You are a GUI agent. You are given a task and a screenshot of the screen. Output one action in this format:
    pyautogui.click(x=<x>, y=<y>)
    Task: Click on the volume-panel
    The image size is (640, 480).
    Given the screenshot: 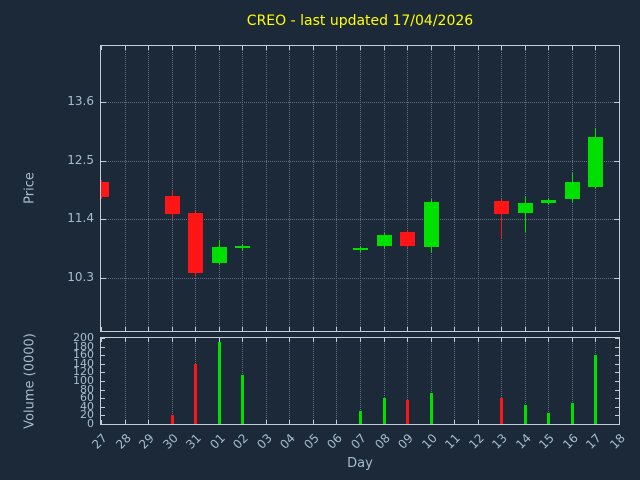 What is the action you would take?
    pyautogui.click(x=360, y=381)
    